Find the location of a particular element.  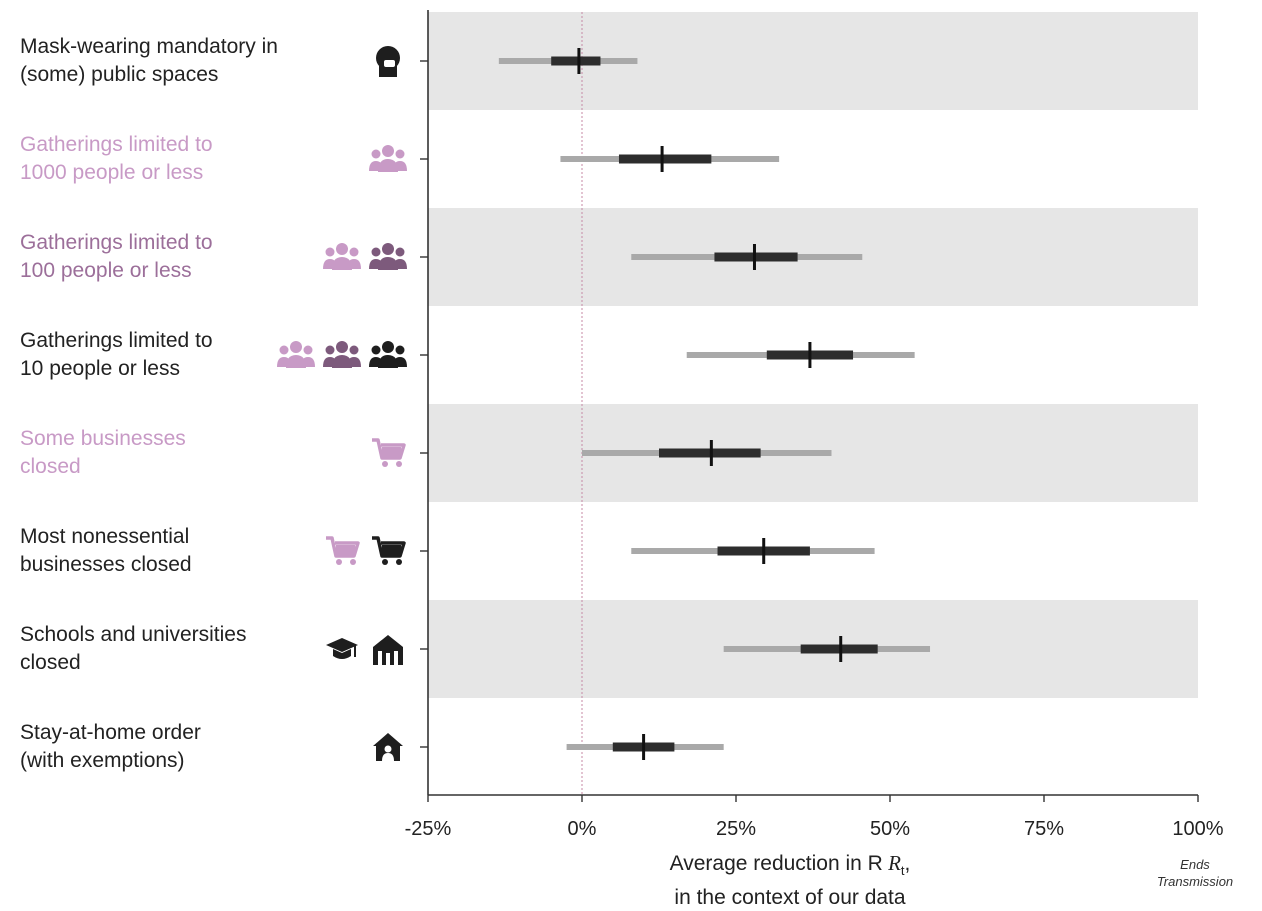

house-person-icon is located at coordinates (388, 747).